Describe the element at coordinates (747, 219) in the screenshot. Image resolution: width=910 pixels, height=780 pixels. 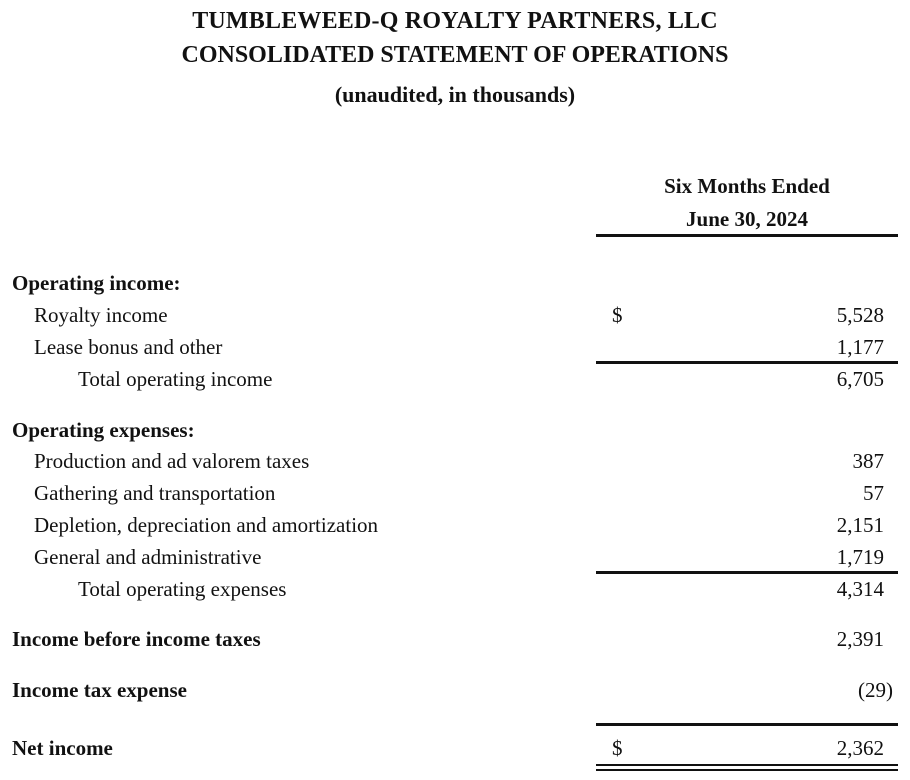
I see `column-header-date: June 30, 2024` at that location.